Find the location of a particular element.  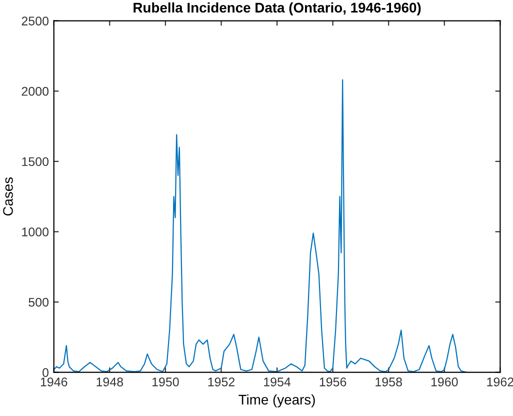

x-tick-label: 1952 is located at coordinates (221, 382).